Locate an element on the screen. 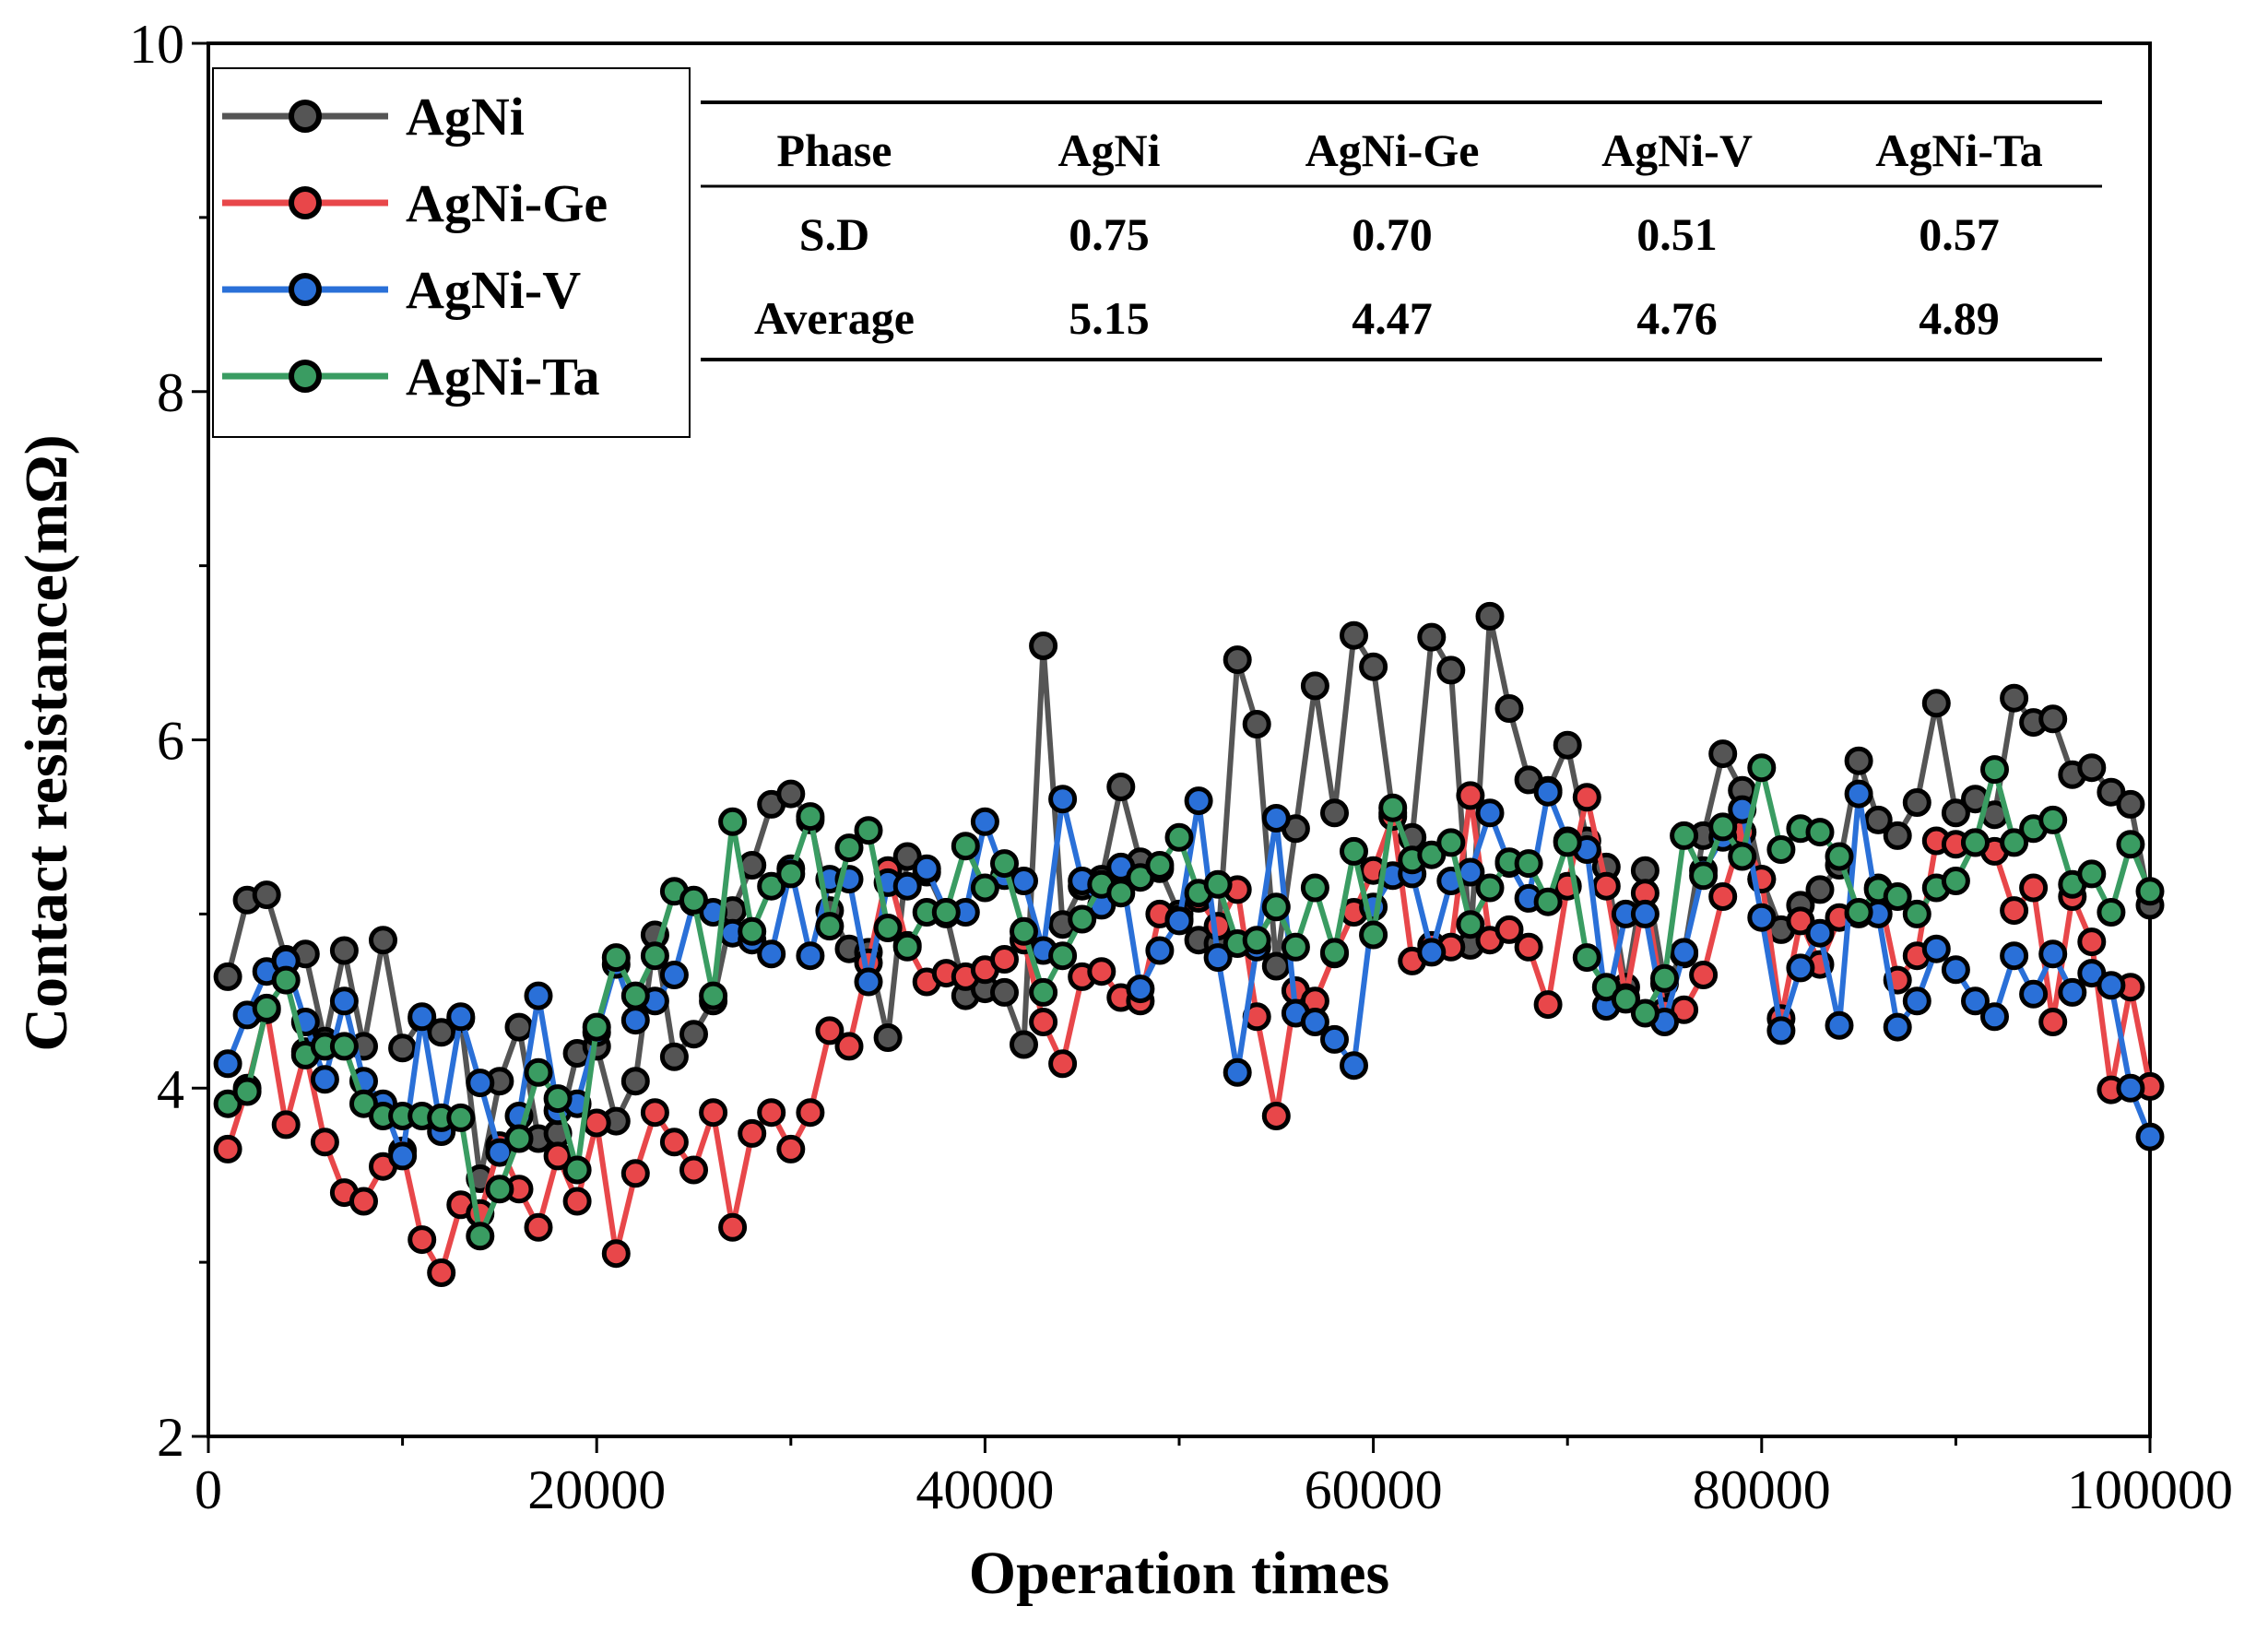 This screenshot has height=1630, width=2268. legend-label: AgNi-V is located at coordinates (494, 290).